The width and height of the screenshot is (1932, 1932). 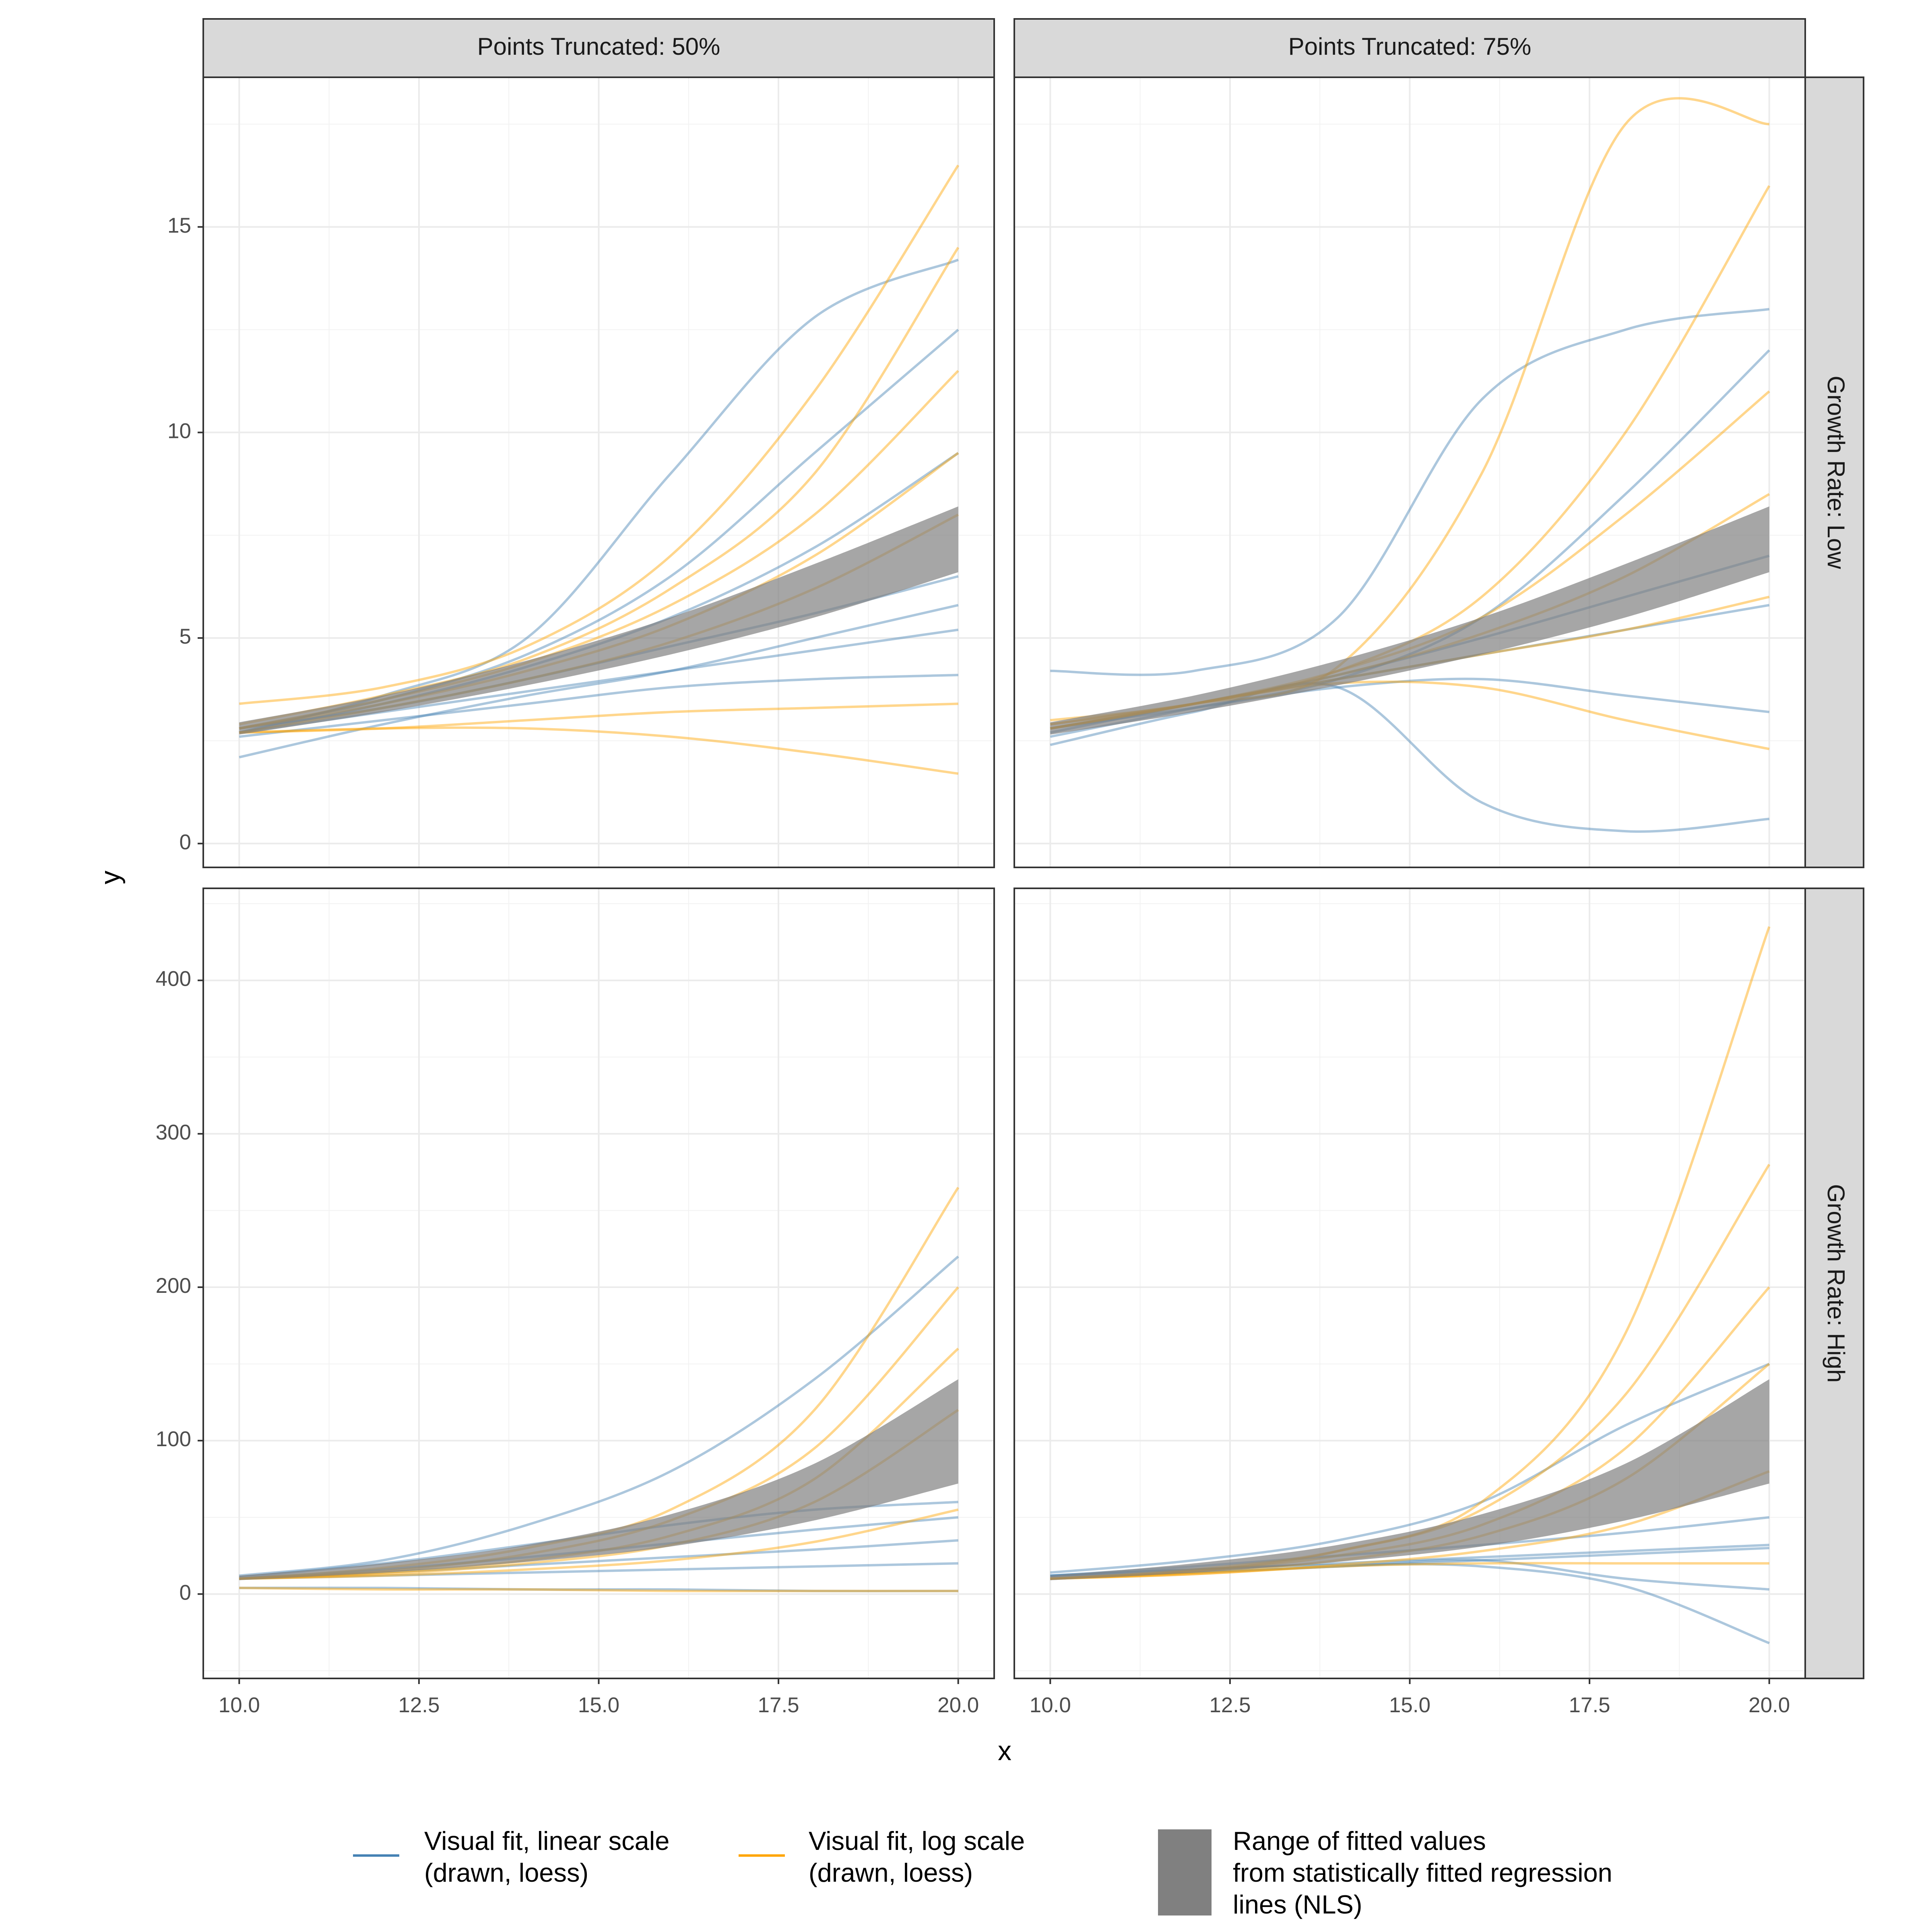 What do you see at coordinates (173, 1286) in the screenshot?
I see `y-tick-label: 200` at bounding box center [173, 1286].